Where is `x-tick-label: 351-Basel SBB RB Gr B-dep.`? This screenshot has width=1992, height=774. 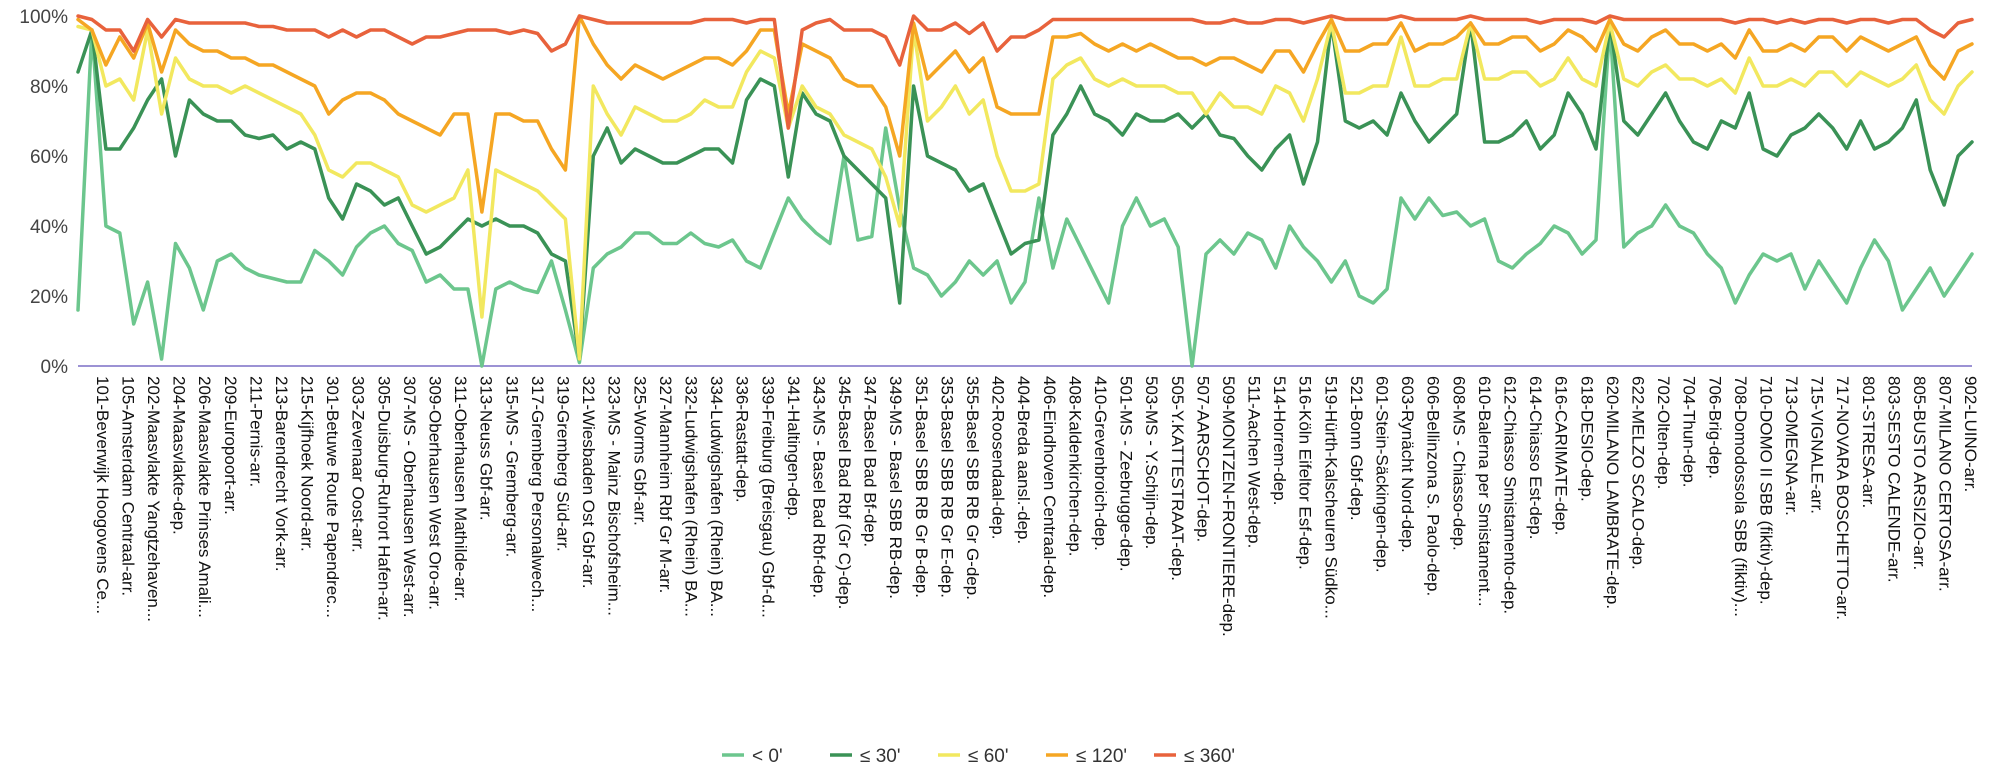 x-tick-label: 351-Basel SBB RB Gr B-dep. is located at coordinates (921, 487).